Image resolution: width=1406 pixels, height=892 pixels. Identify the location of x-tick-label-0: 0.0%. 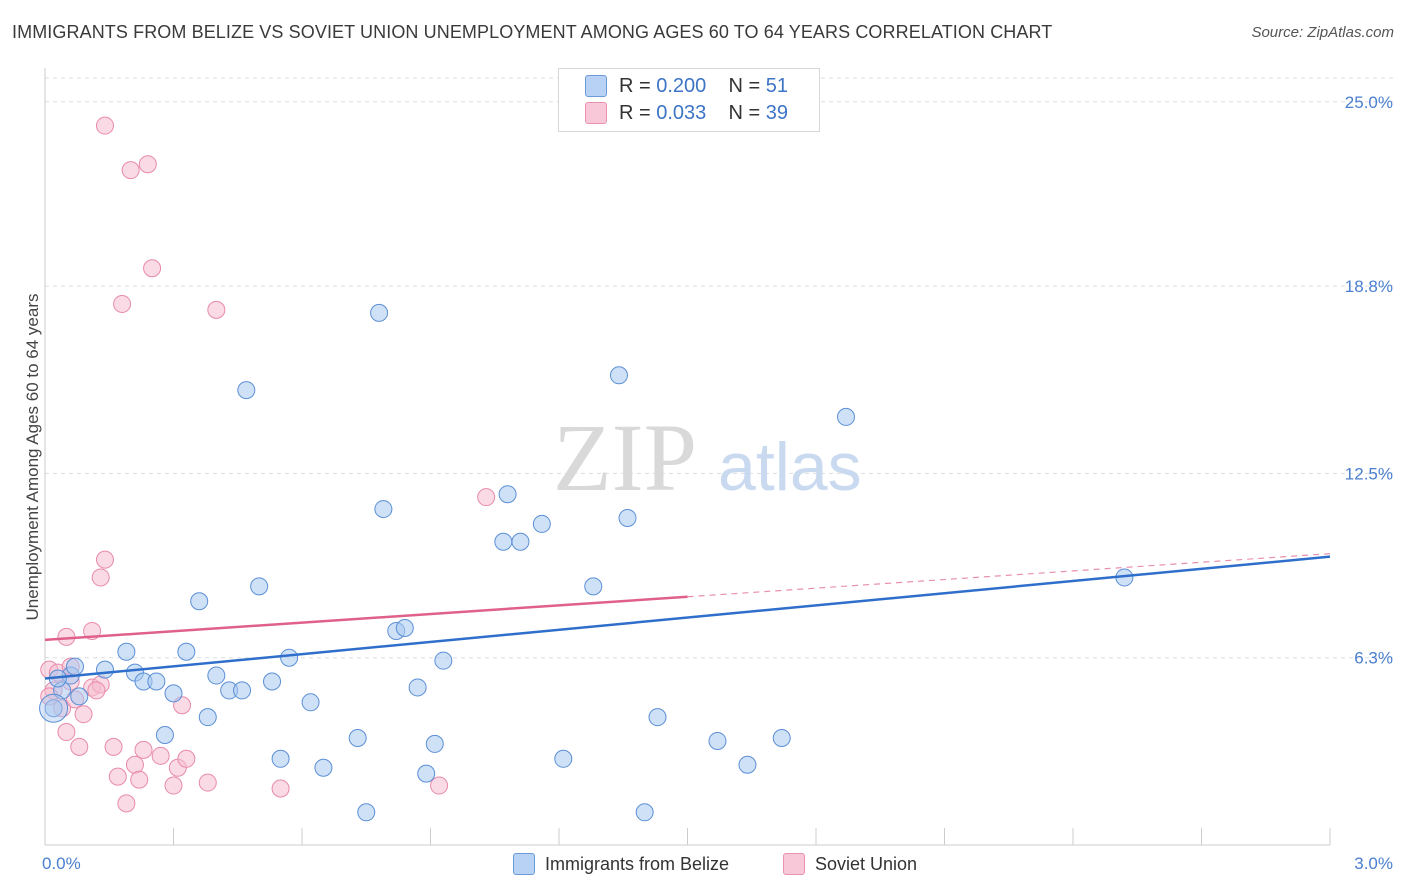
(61, 863).